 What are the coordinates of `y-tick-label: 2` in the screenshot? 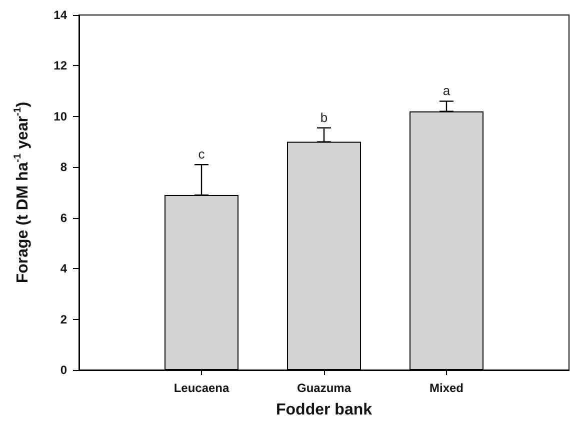 It's located at (64, 319).